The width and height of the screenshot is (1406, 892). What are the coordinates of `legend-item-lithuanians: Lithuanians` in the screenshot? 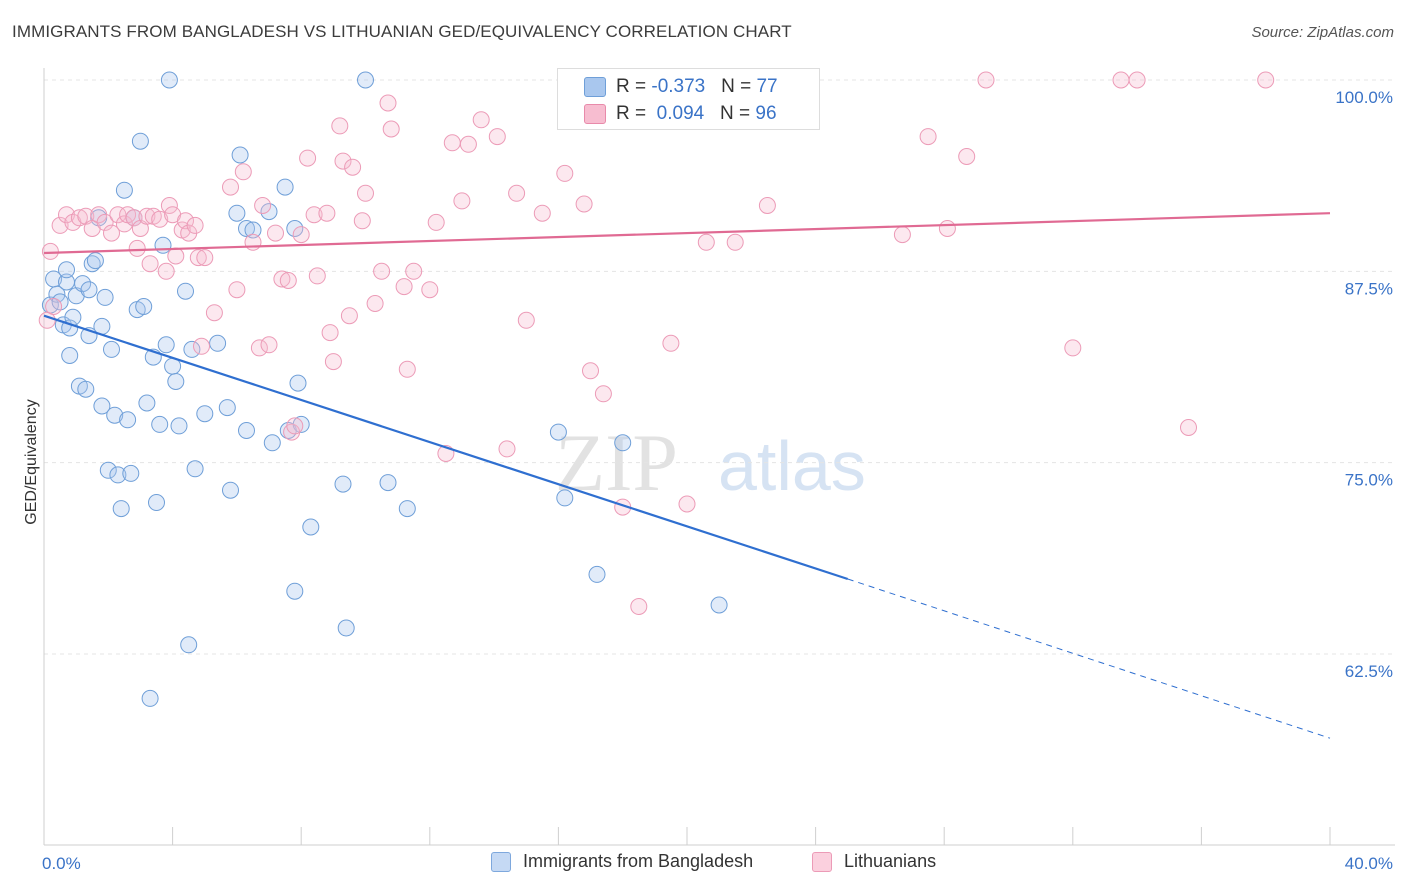 It's located at (874, 861).